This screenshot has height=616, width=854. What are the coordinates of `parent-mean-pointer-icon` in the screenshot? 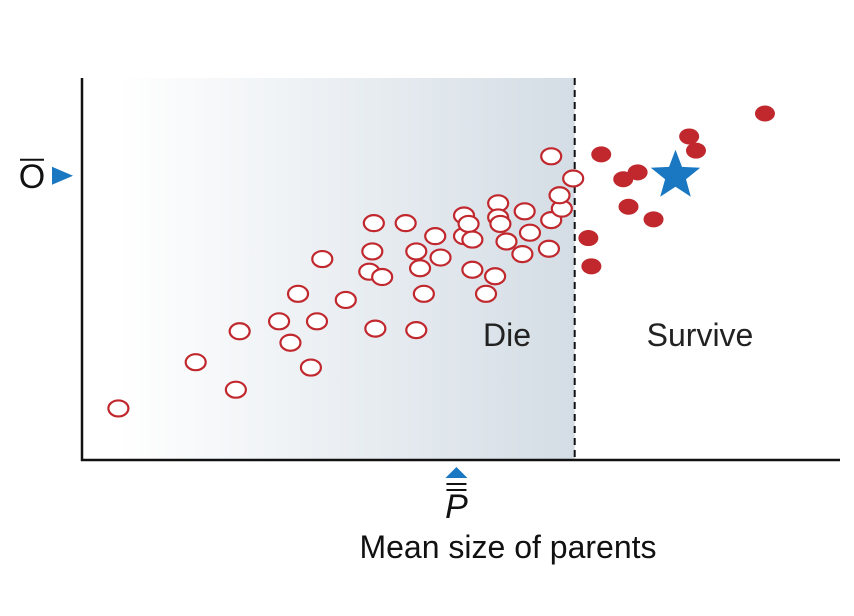 It's located at (456, 472).